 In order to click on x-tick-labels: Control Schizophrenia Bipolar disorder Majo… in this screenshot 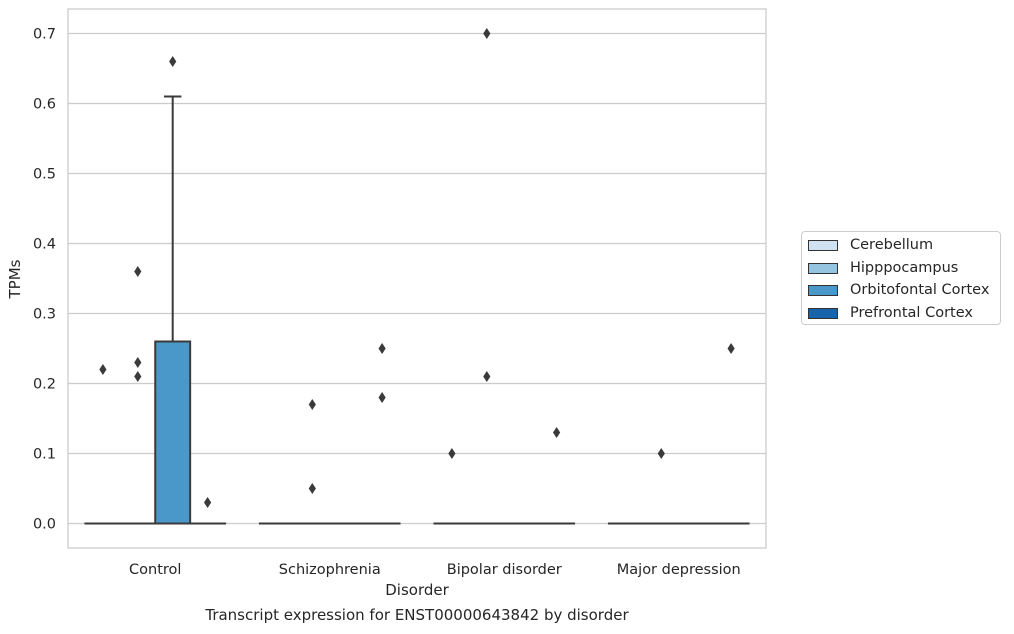, I will do `click(435, 570)`.